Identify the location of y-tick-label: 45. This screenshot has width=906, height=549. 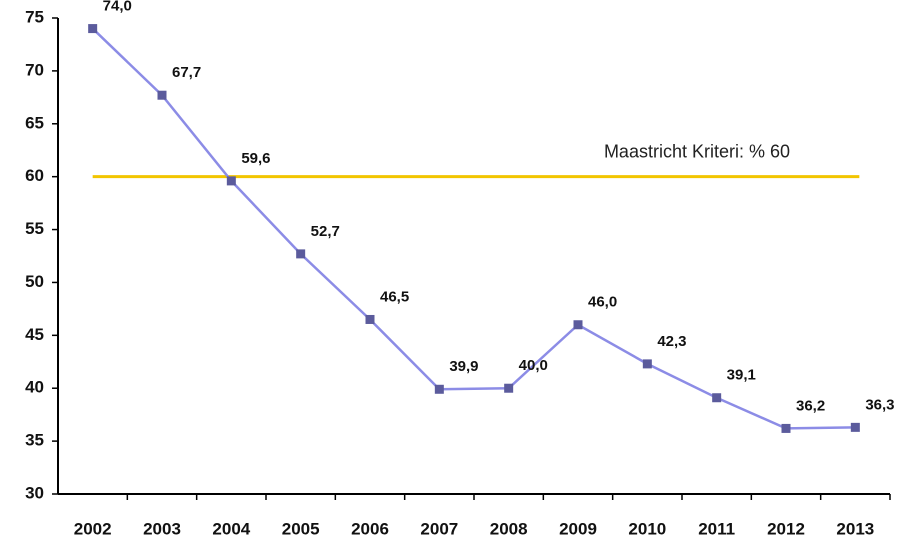
(34, 334).